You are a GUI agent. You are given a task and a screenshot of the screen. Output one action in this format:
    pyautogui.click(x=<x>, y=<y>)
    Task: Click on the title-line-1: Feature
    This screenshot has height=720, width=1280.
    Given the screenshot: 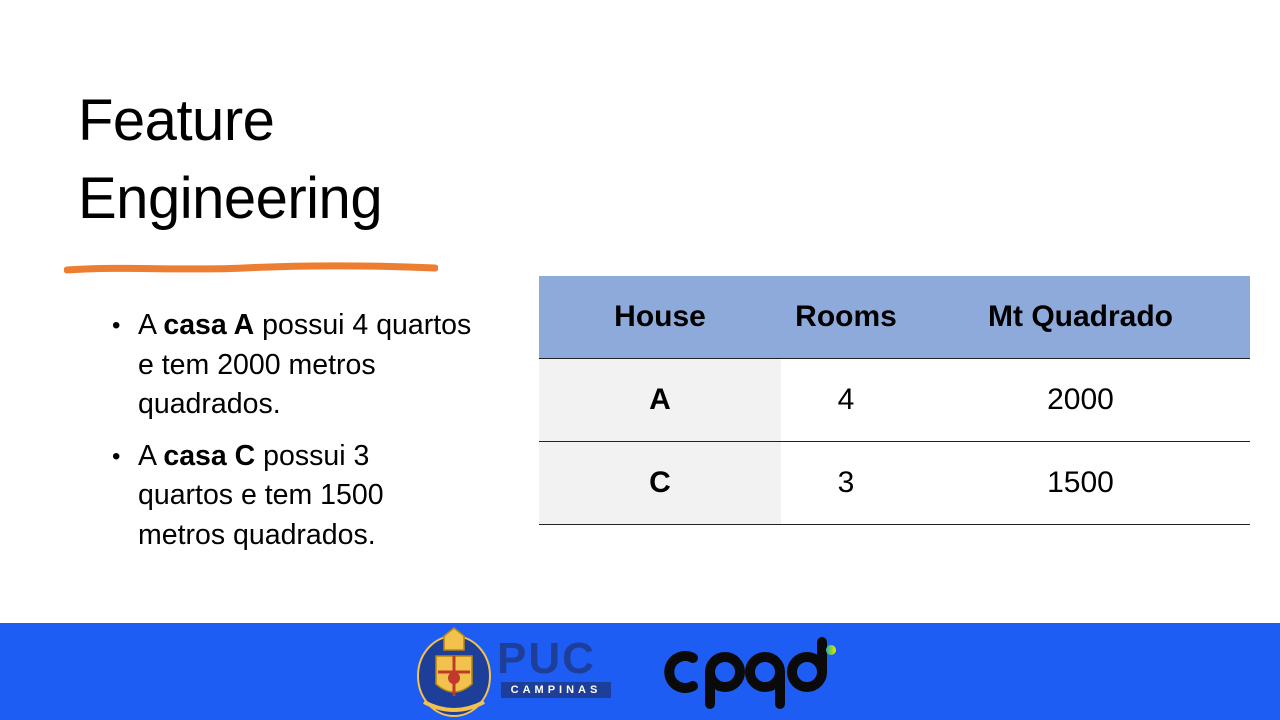 What is the action you would take?
    pyautogui.click(x=176, y=120)
    